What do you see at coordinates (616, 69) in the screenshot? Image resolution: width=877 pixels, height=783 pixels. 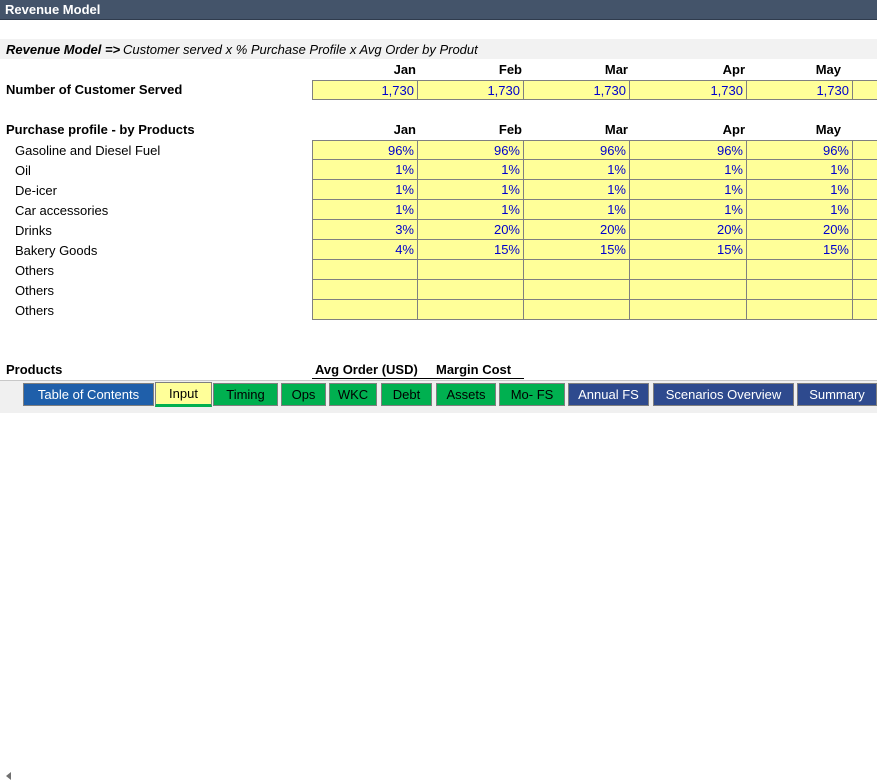 I see `month-header-1-2: Mar` at bounding box center [616, 69].